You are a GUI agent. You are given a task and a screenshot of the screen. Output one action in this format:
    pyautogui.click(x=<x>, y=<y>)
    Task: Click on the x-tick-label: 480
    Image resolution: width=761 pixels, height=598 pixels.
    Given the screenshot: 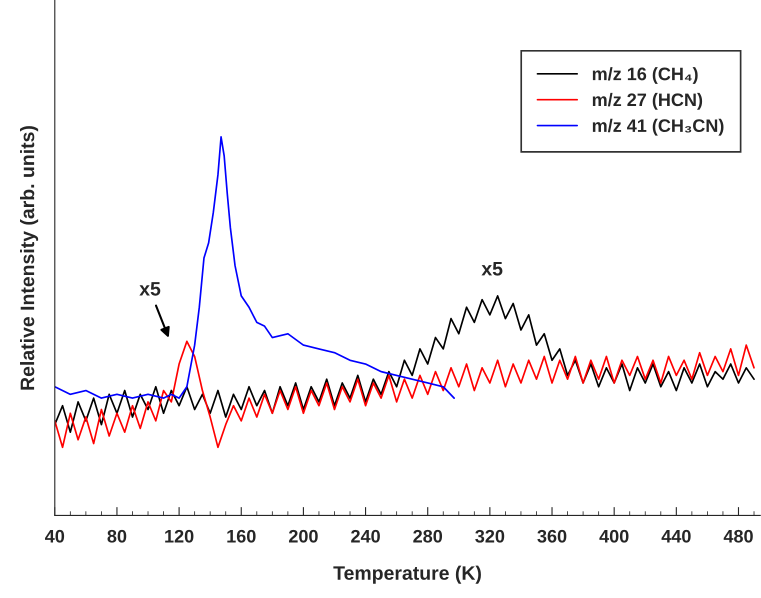 What is the action you would take?
    pyautogui.click(x=738, y=536)
    